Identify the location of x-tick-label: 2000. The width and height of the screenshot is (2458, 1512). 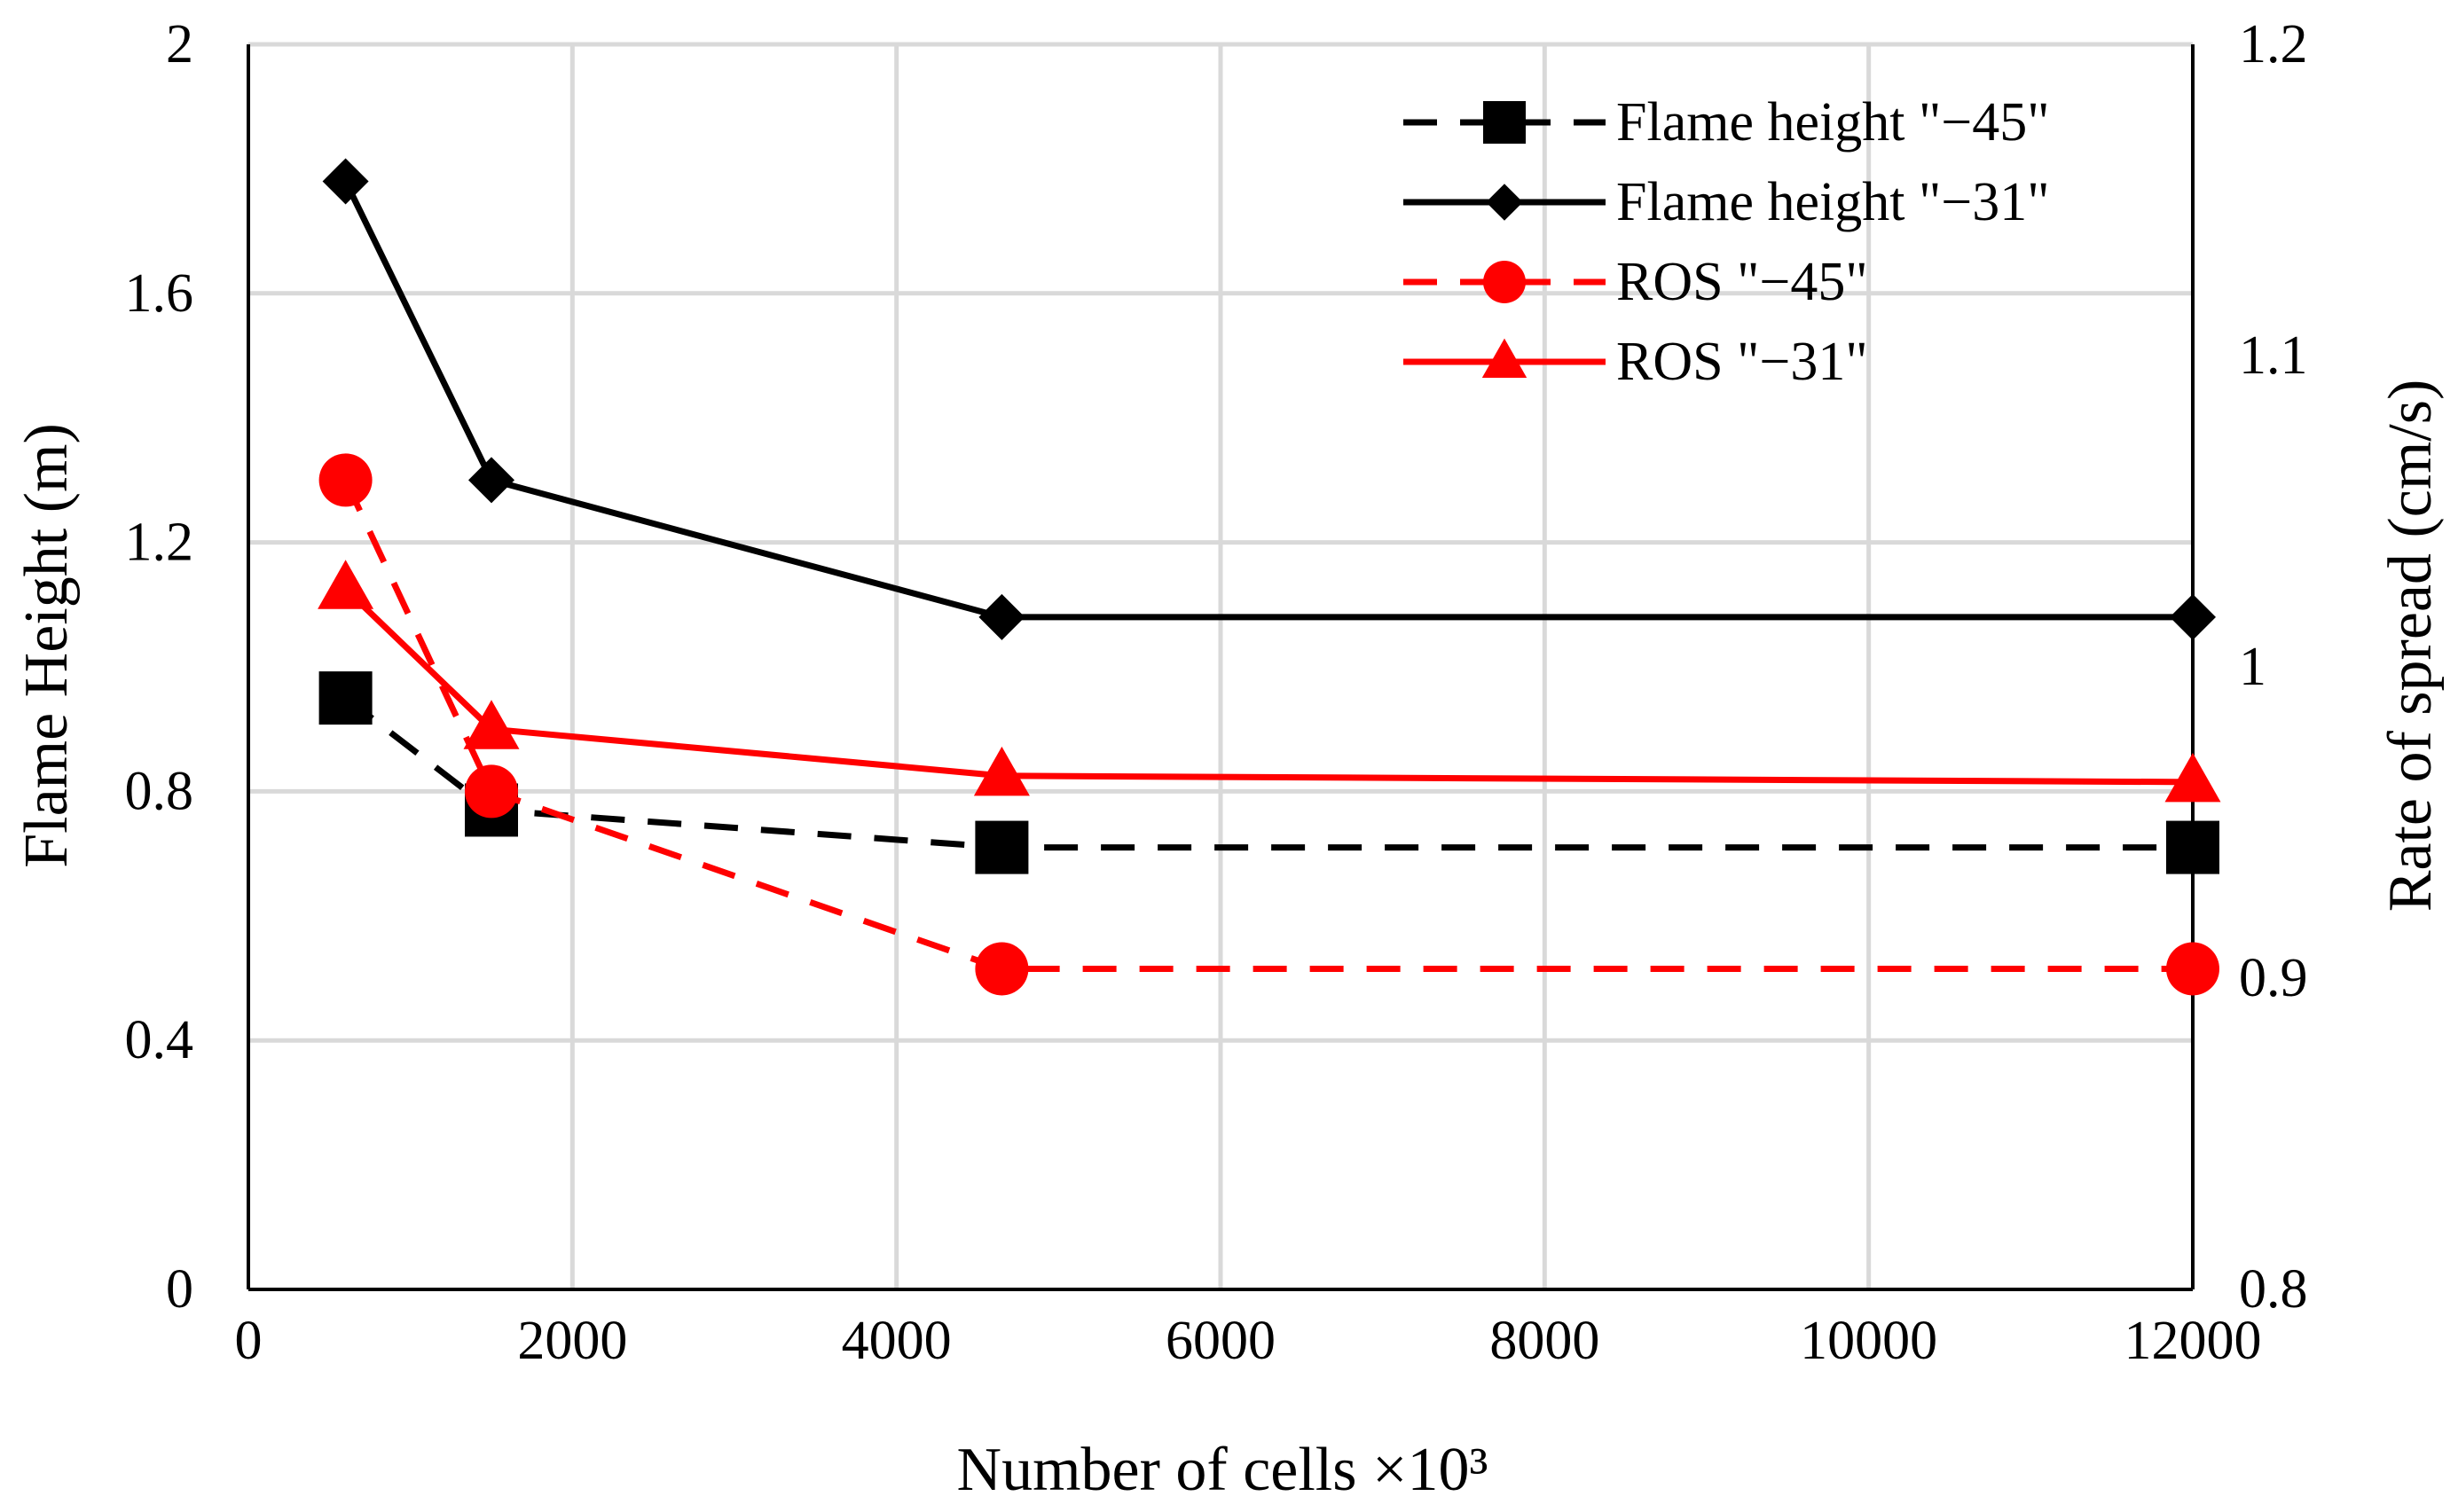
(572, 1341).